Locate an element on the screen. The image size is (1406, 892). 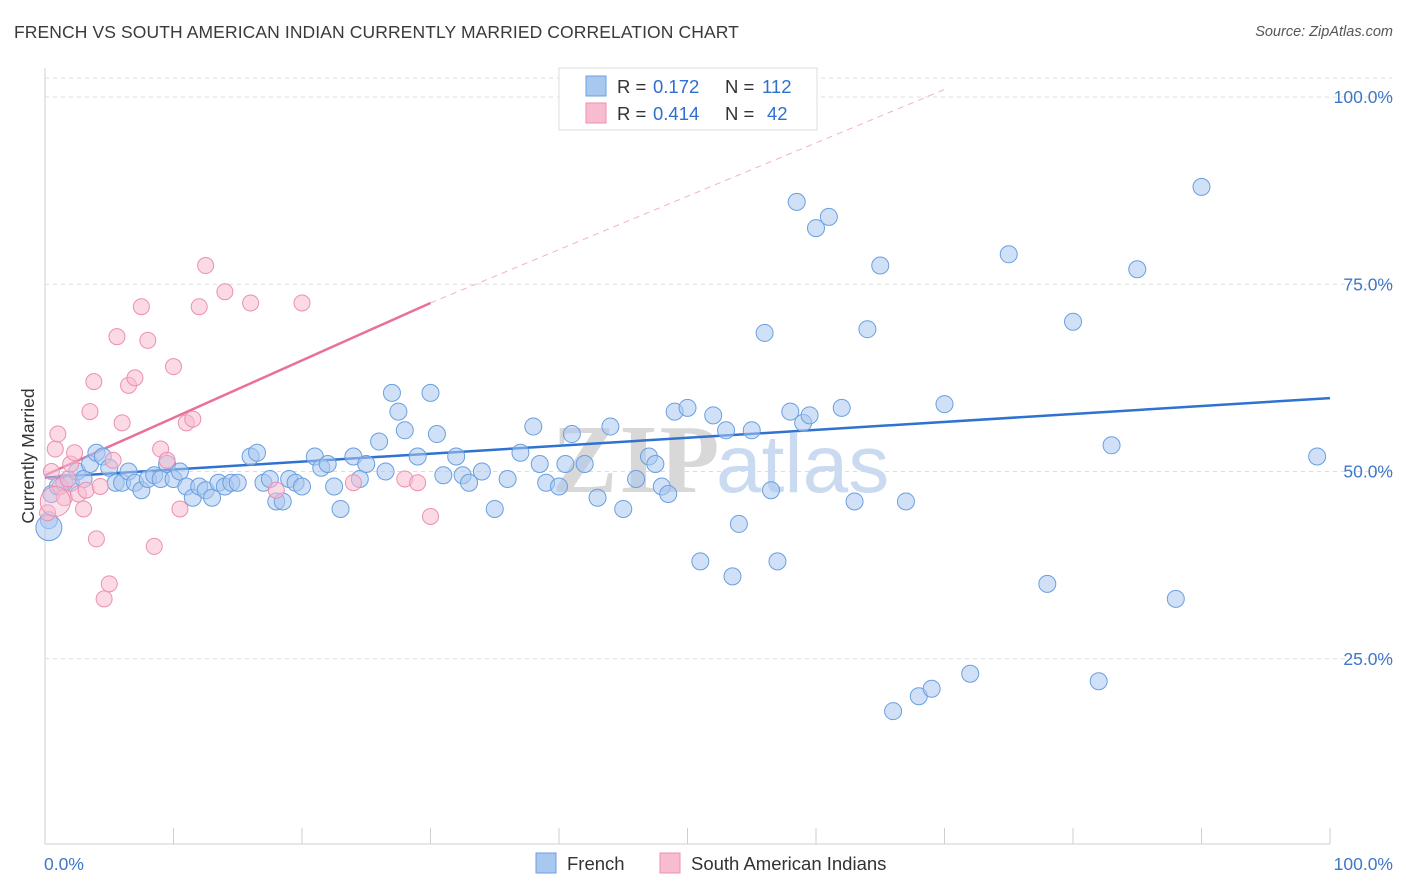
chart-source: Source: ZipAtlas.com is located at coordinates (1324, 32).